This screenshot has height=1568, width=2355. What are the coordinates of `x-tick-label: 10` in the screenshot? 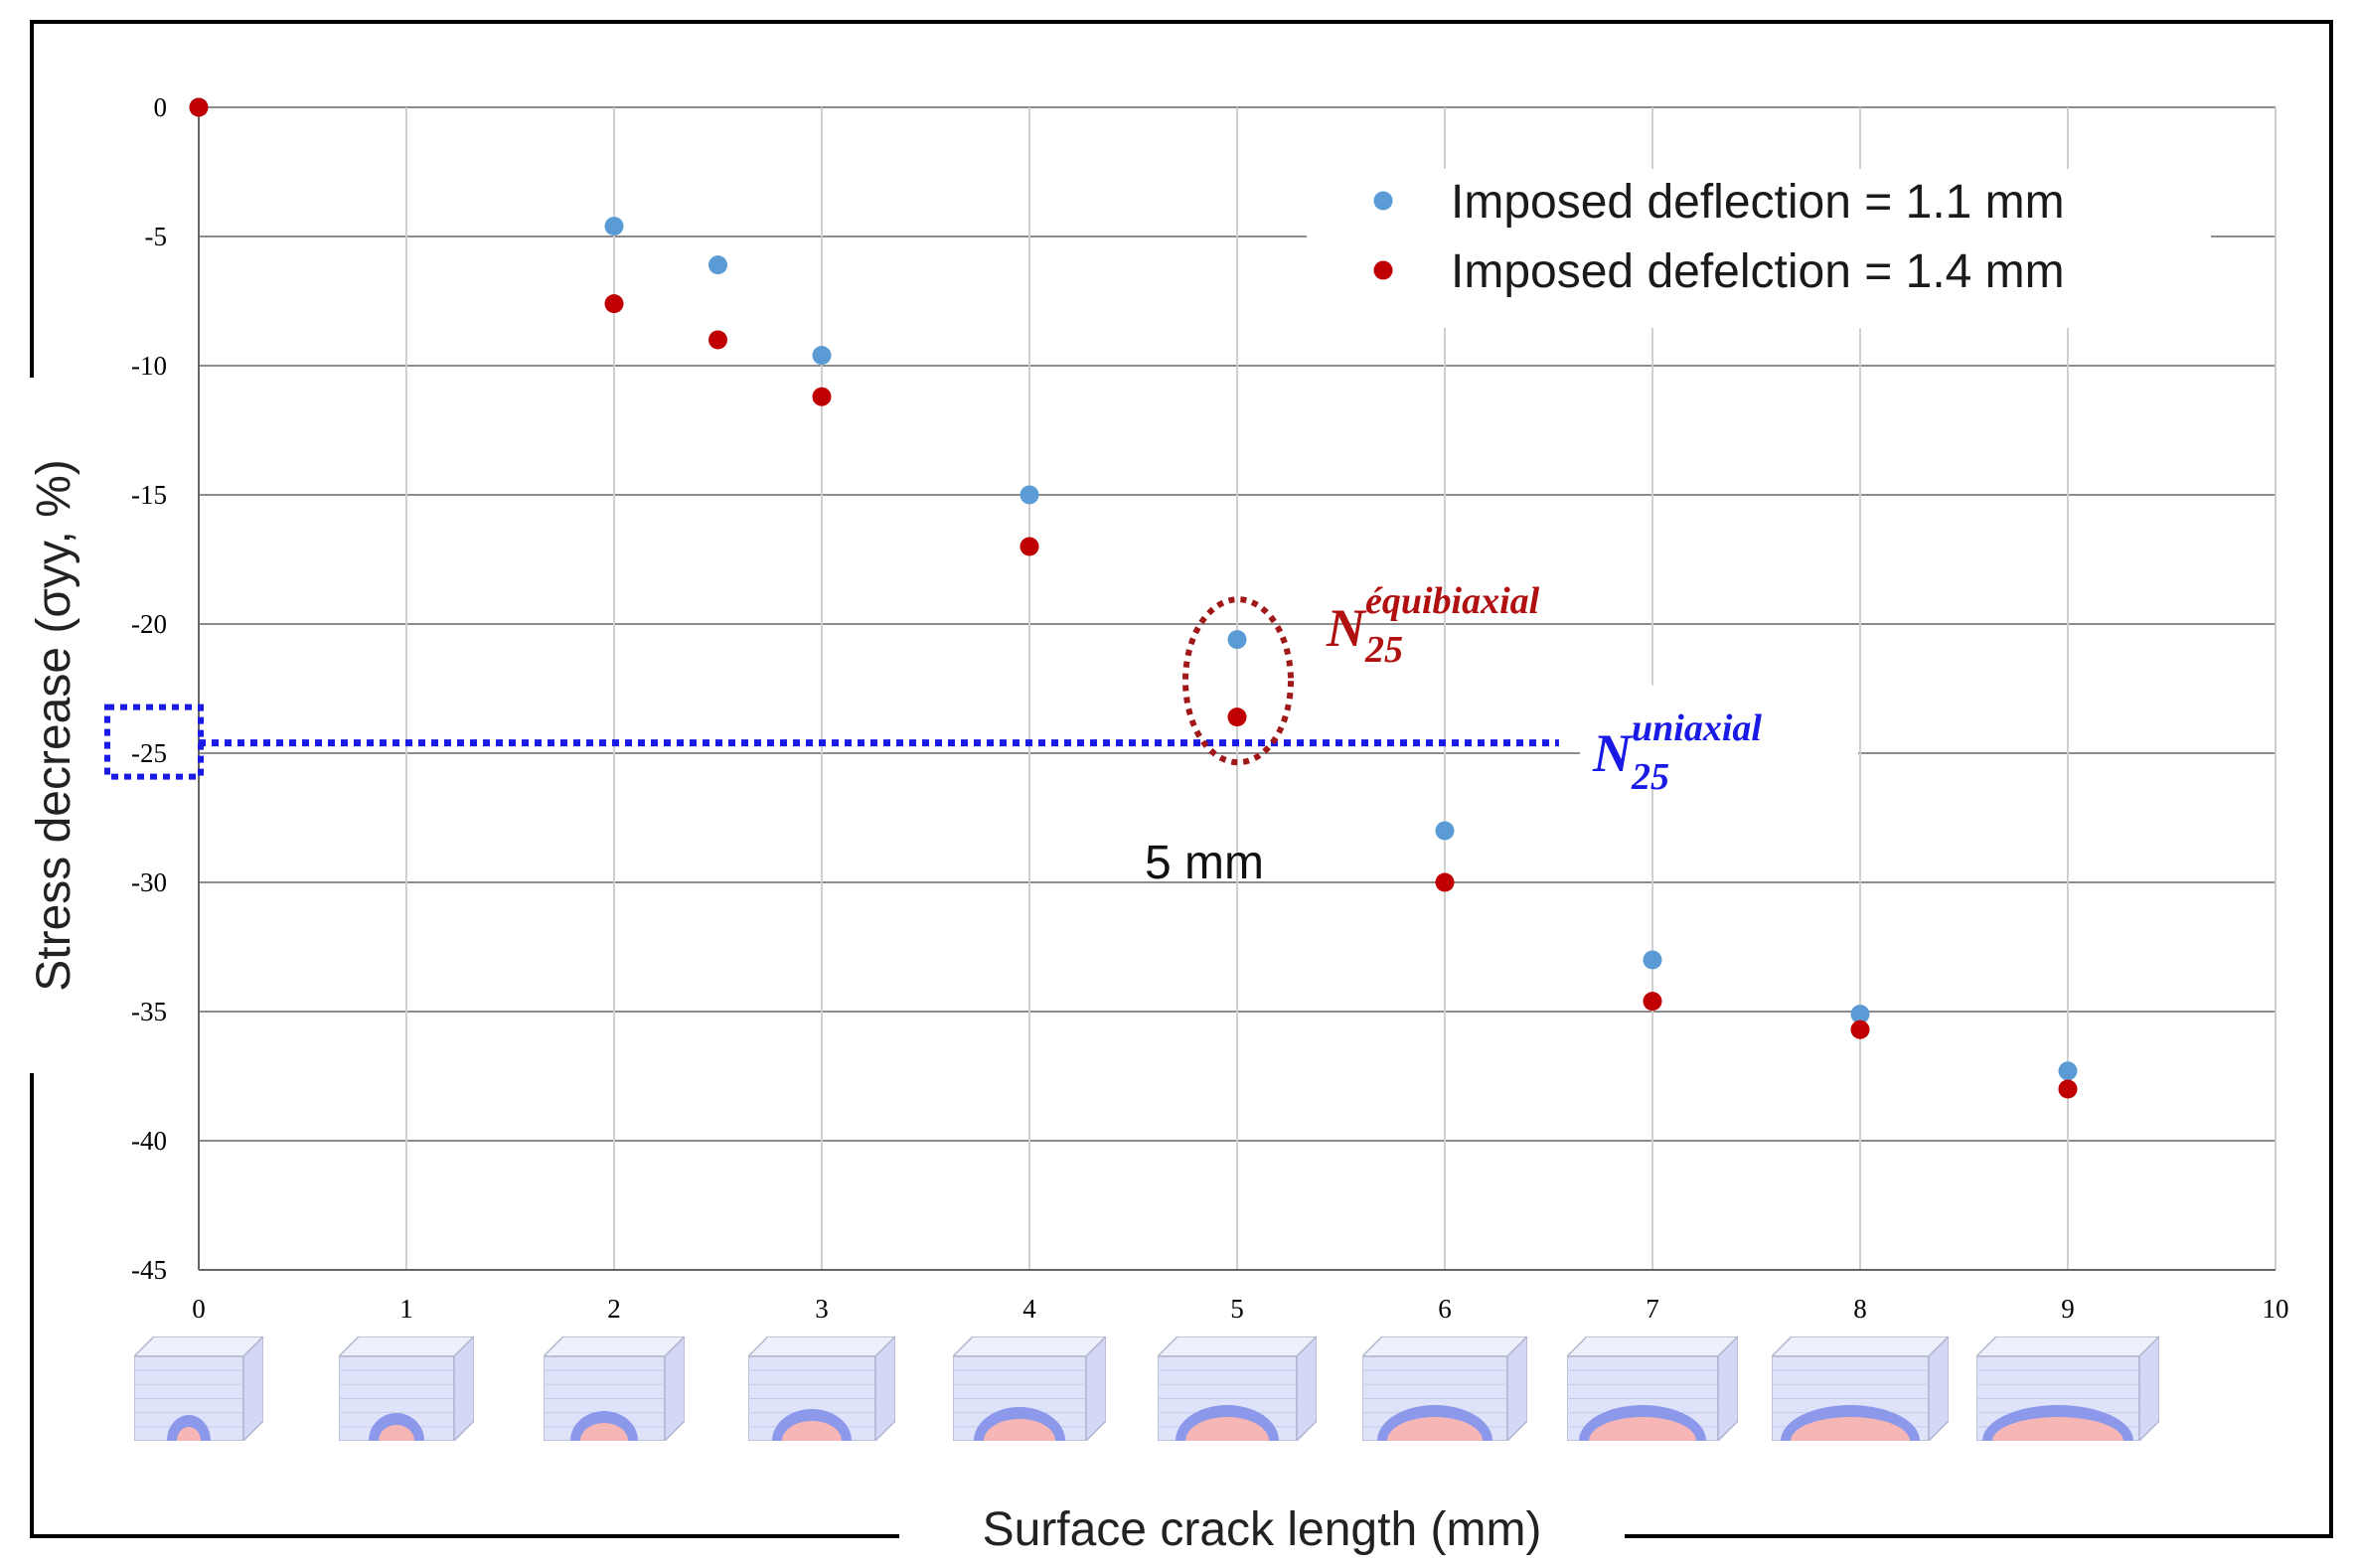 It's located at (2276, 1309).